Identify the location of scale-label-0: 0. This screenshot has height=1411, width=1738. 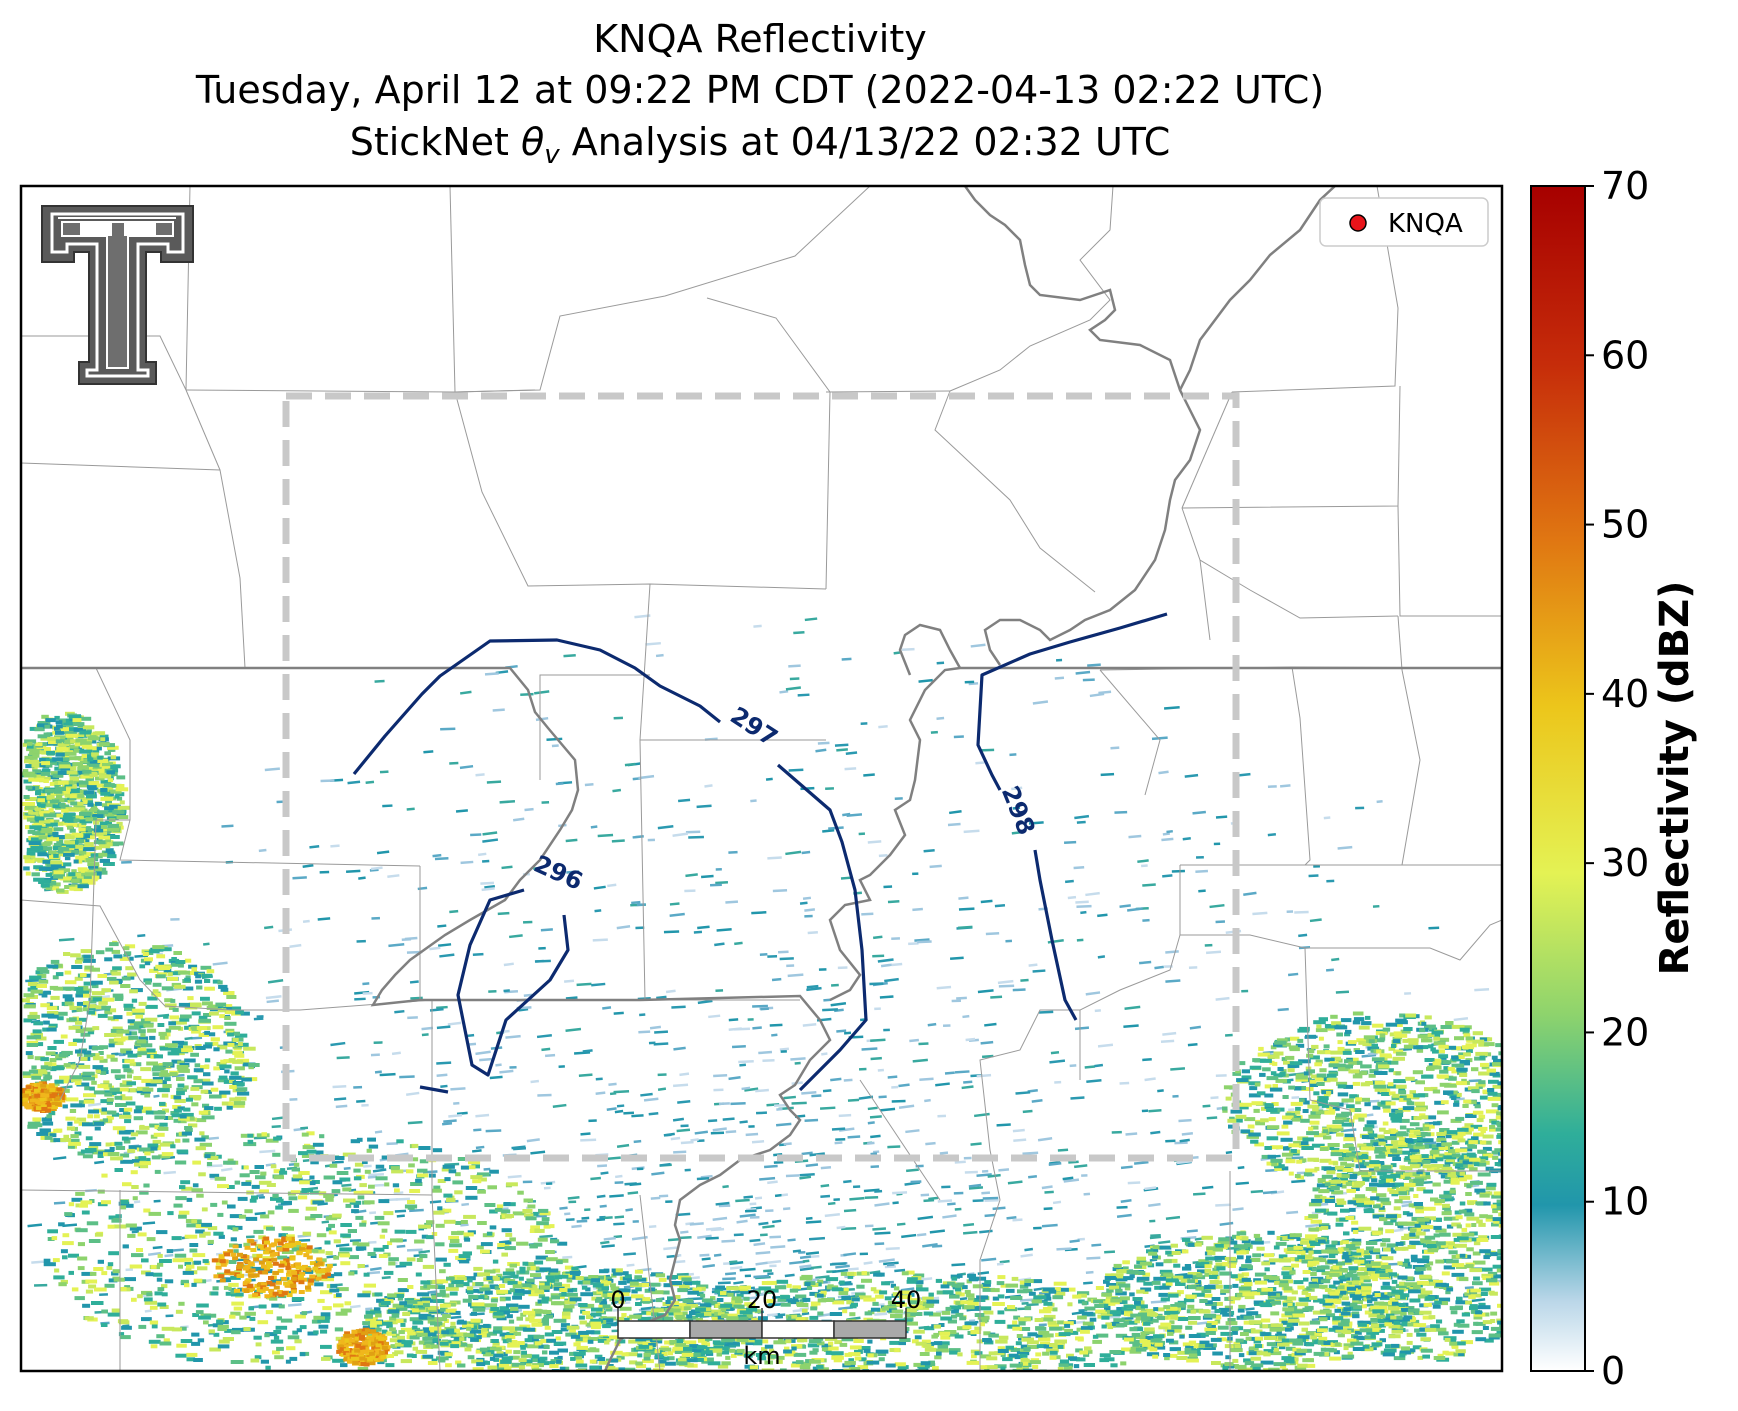
(617, 1300).